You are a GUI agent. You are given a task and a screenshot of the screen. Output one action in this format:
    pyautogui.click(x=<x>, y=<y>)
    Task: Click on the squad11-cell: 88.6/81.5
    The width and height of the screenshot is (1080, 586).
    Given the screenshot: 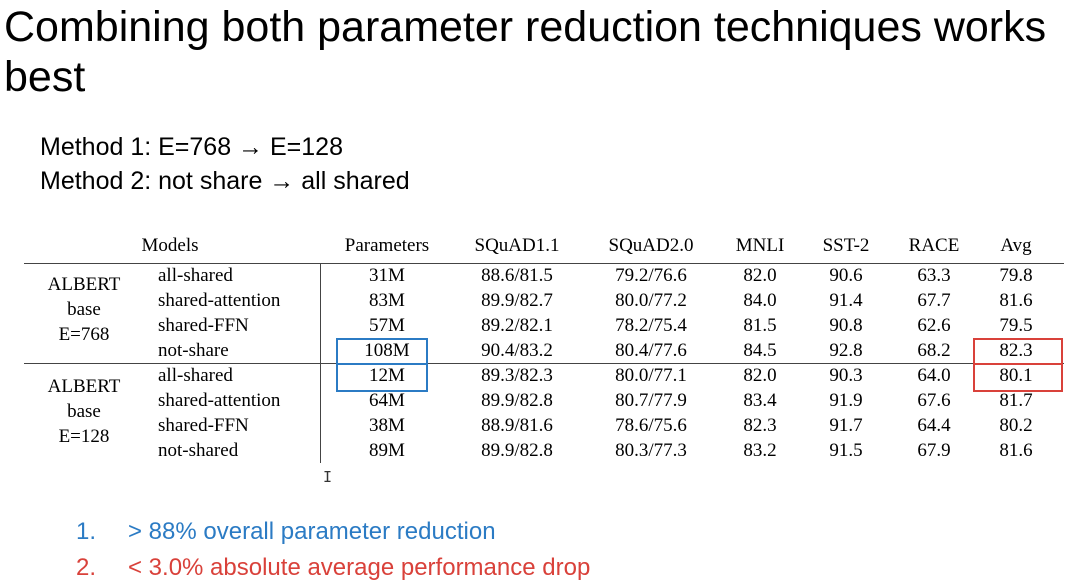 What is the action you would take?
    pyautogui.click(x=517, y=275)
    